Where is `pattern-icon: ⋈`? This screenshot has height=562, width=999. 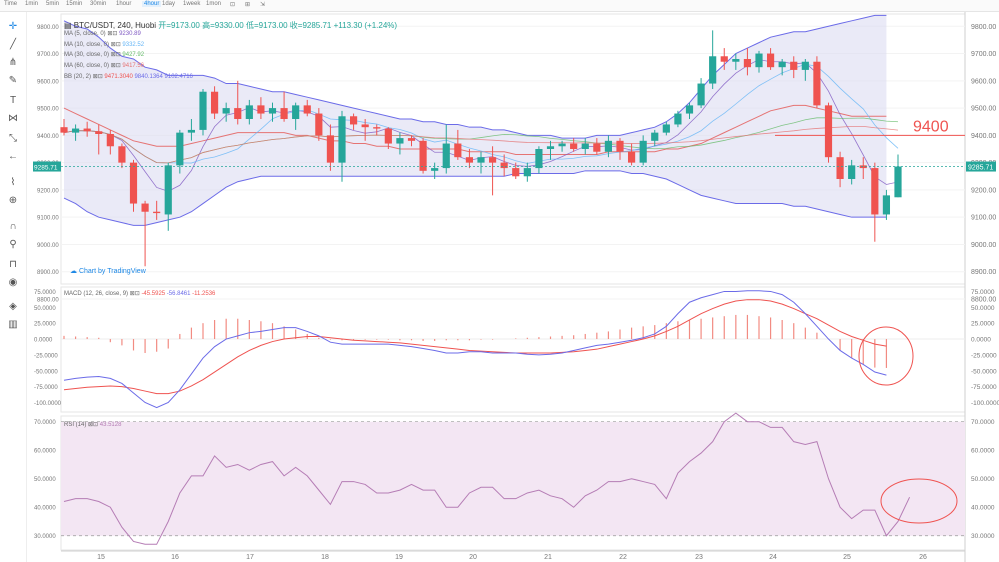 pattern-icon: ⋈ is located at coordinates (13, 118).